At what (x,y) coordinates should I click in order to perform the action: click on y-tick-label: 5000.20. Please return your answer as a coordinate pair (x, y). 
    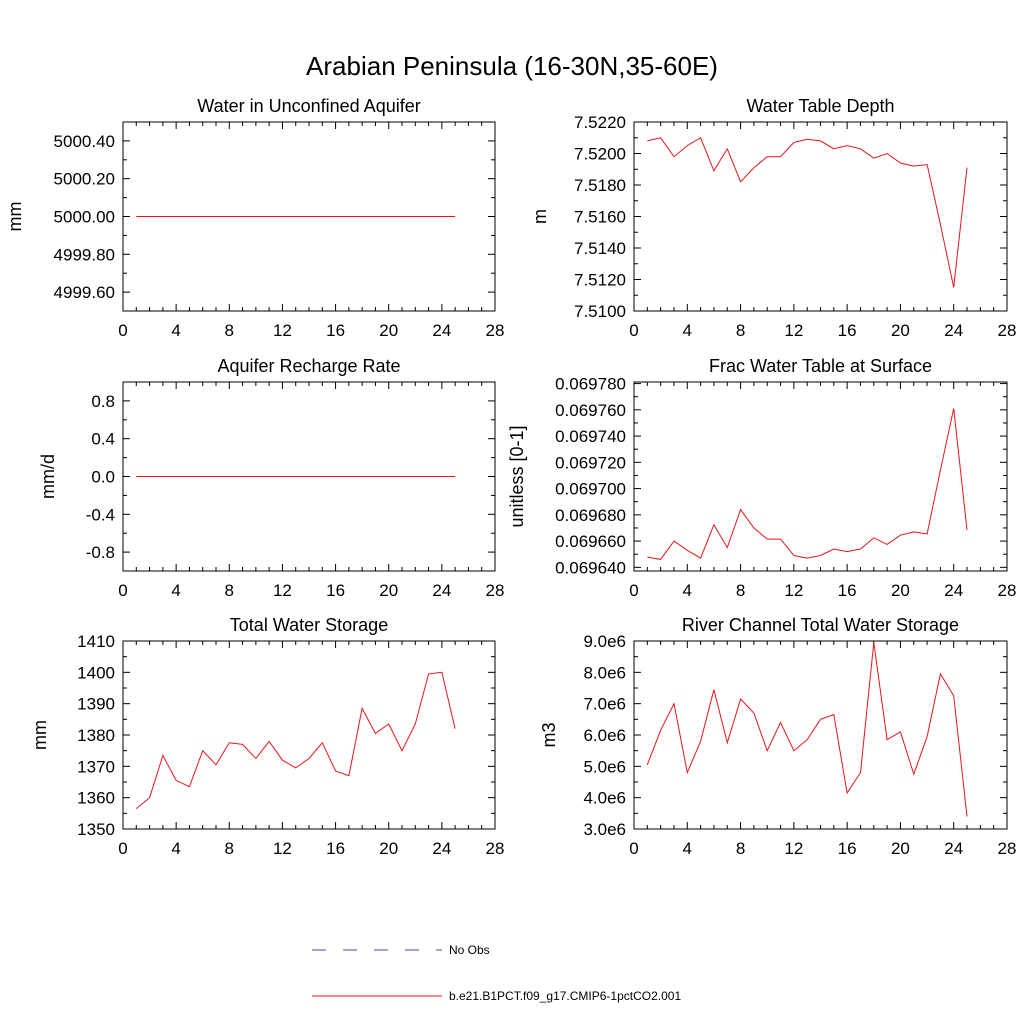
    Looking at the image, I should click on (84, 179).